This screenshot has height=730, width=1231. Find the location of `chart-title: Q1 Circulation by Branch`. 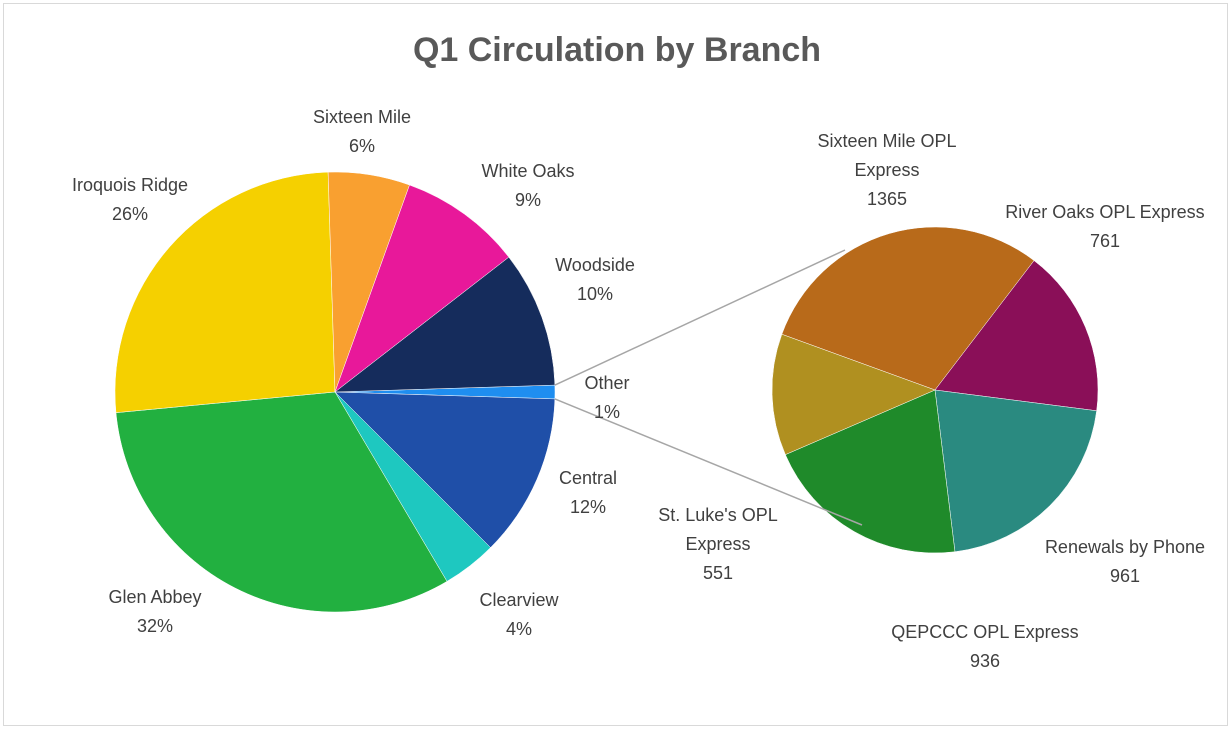

chart-title: Q1 Circulation by Branch is located at coordinates (617, 50).